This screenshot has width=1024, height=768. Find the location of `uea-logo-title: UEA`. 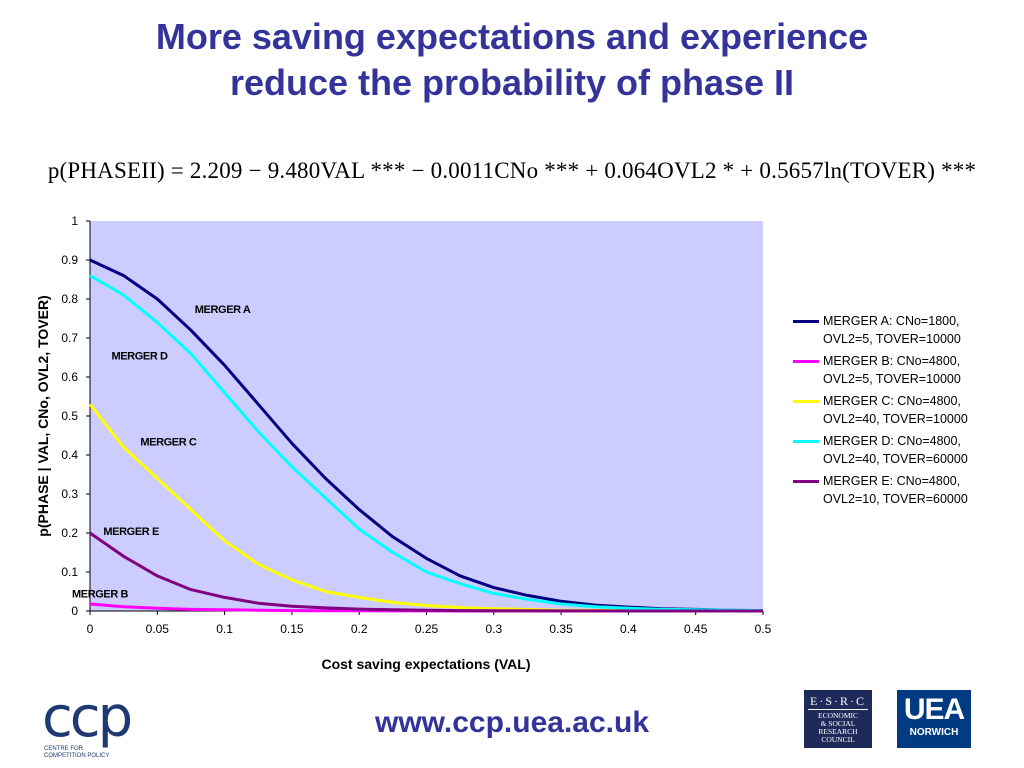

uea-logo-title: UEA is located at coordinates (934, 709).